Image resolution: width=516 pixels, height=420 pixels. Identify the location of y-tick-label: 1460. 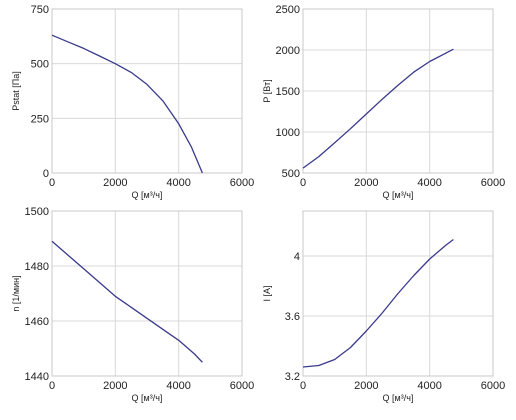
(37, 322).